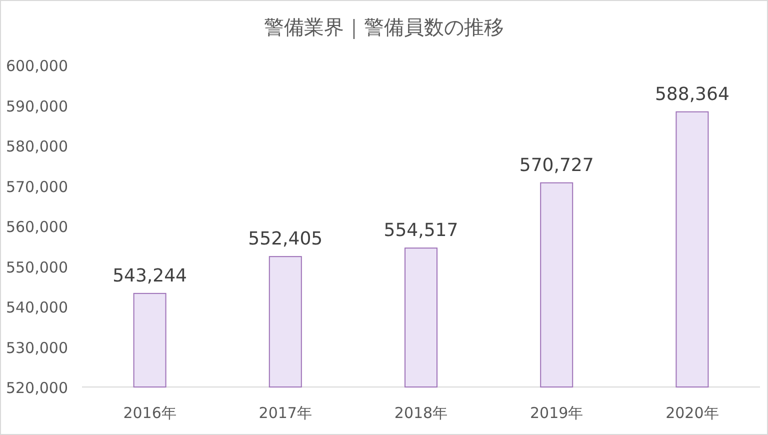 This screenshot has width=768, height=435. Describe the element at coordinates (150, 275) in the screenshot. I see `data-label: 543,244` at that location.